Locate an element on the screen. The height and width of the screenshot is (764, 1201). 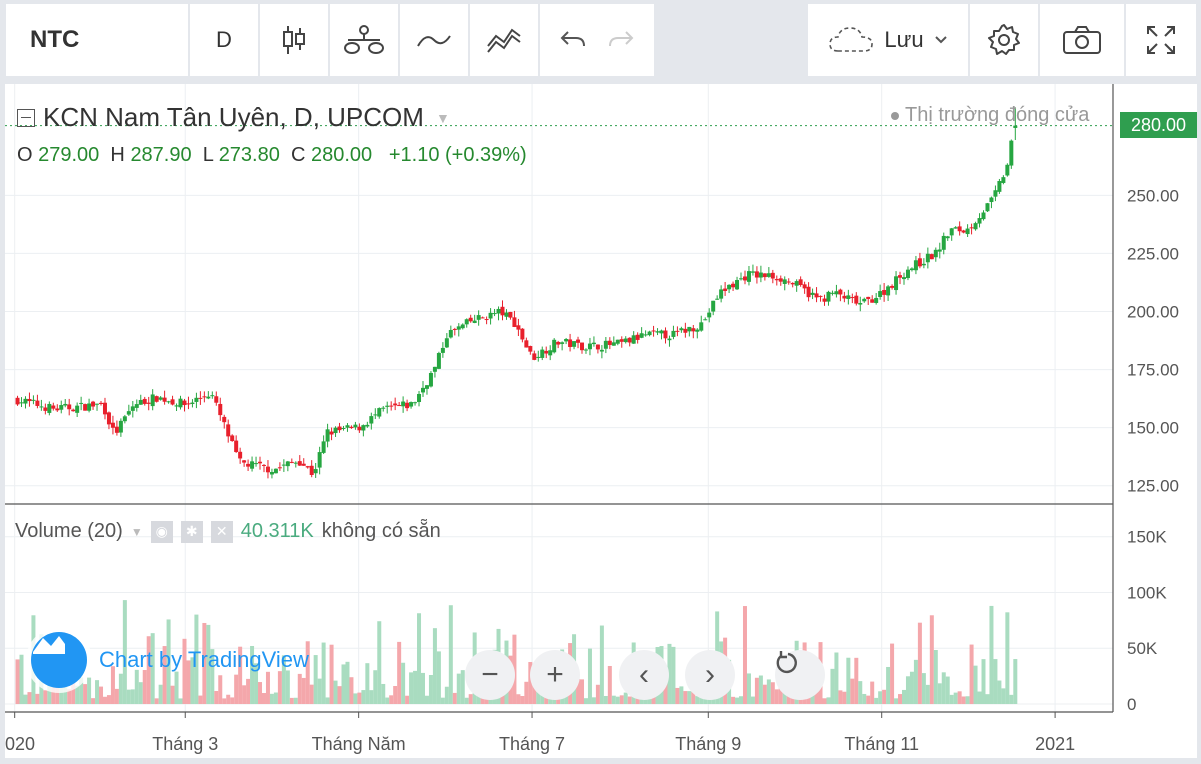
gear-icon: ✱ is located at coordinates (191, 531).